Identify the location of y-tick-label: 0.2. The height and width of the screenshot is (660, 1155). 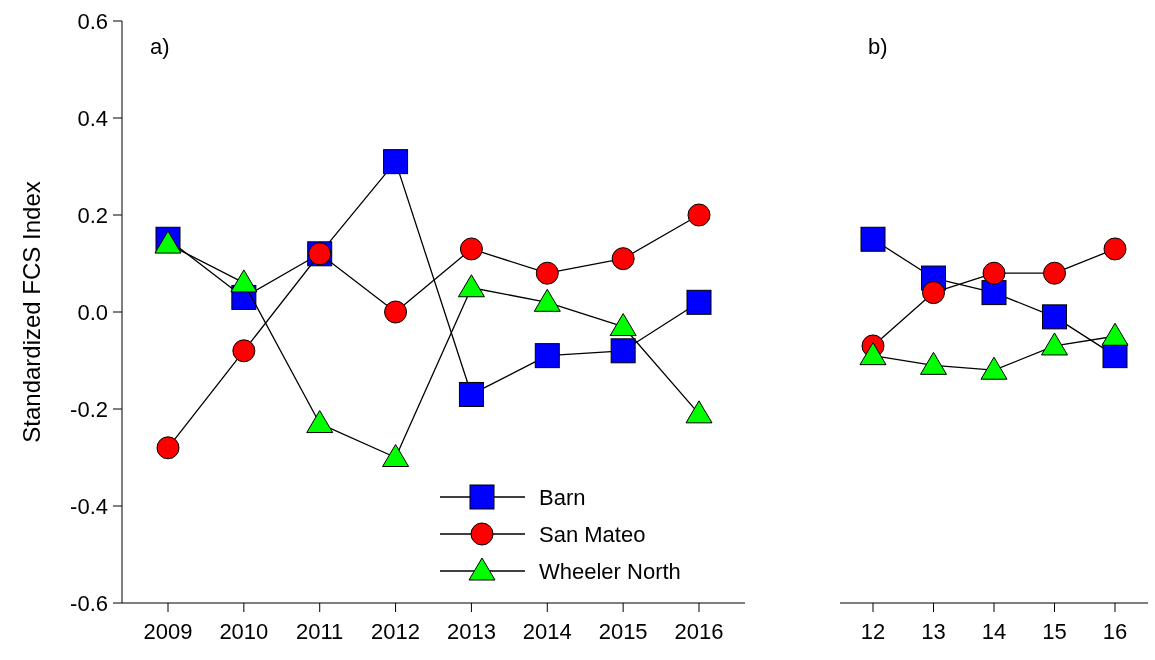
(92, 215).